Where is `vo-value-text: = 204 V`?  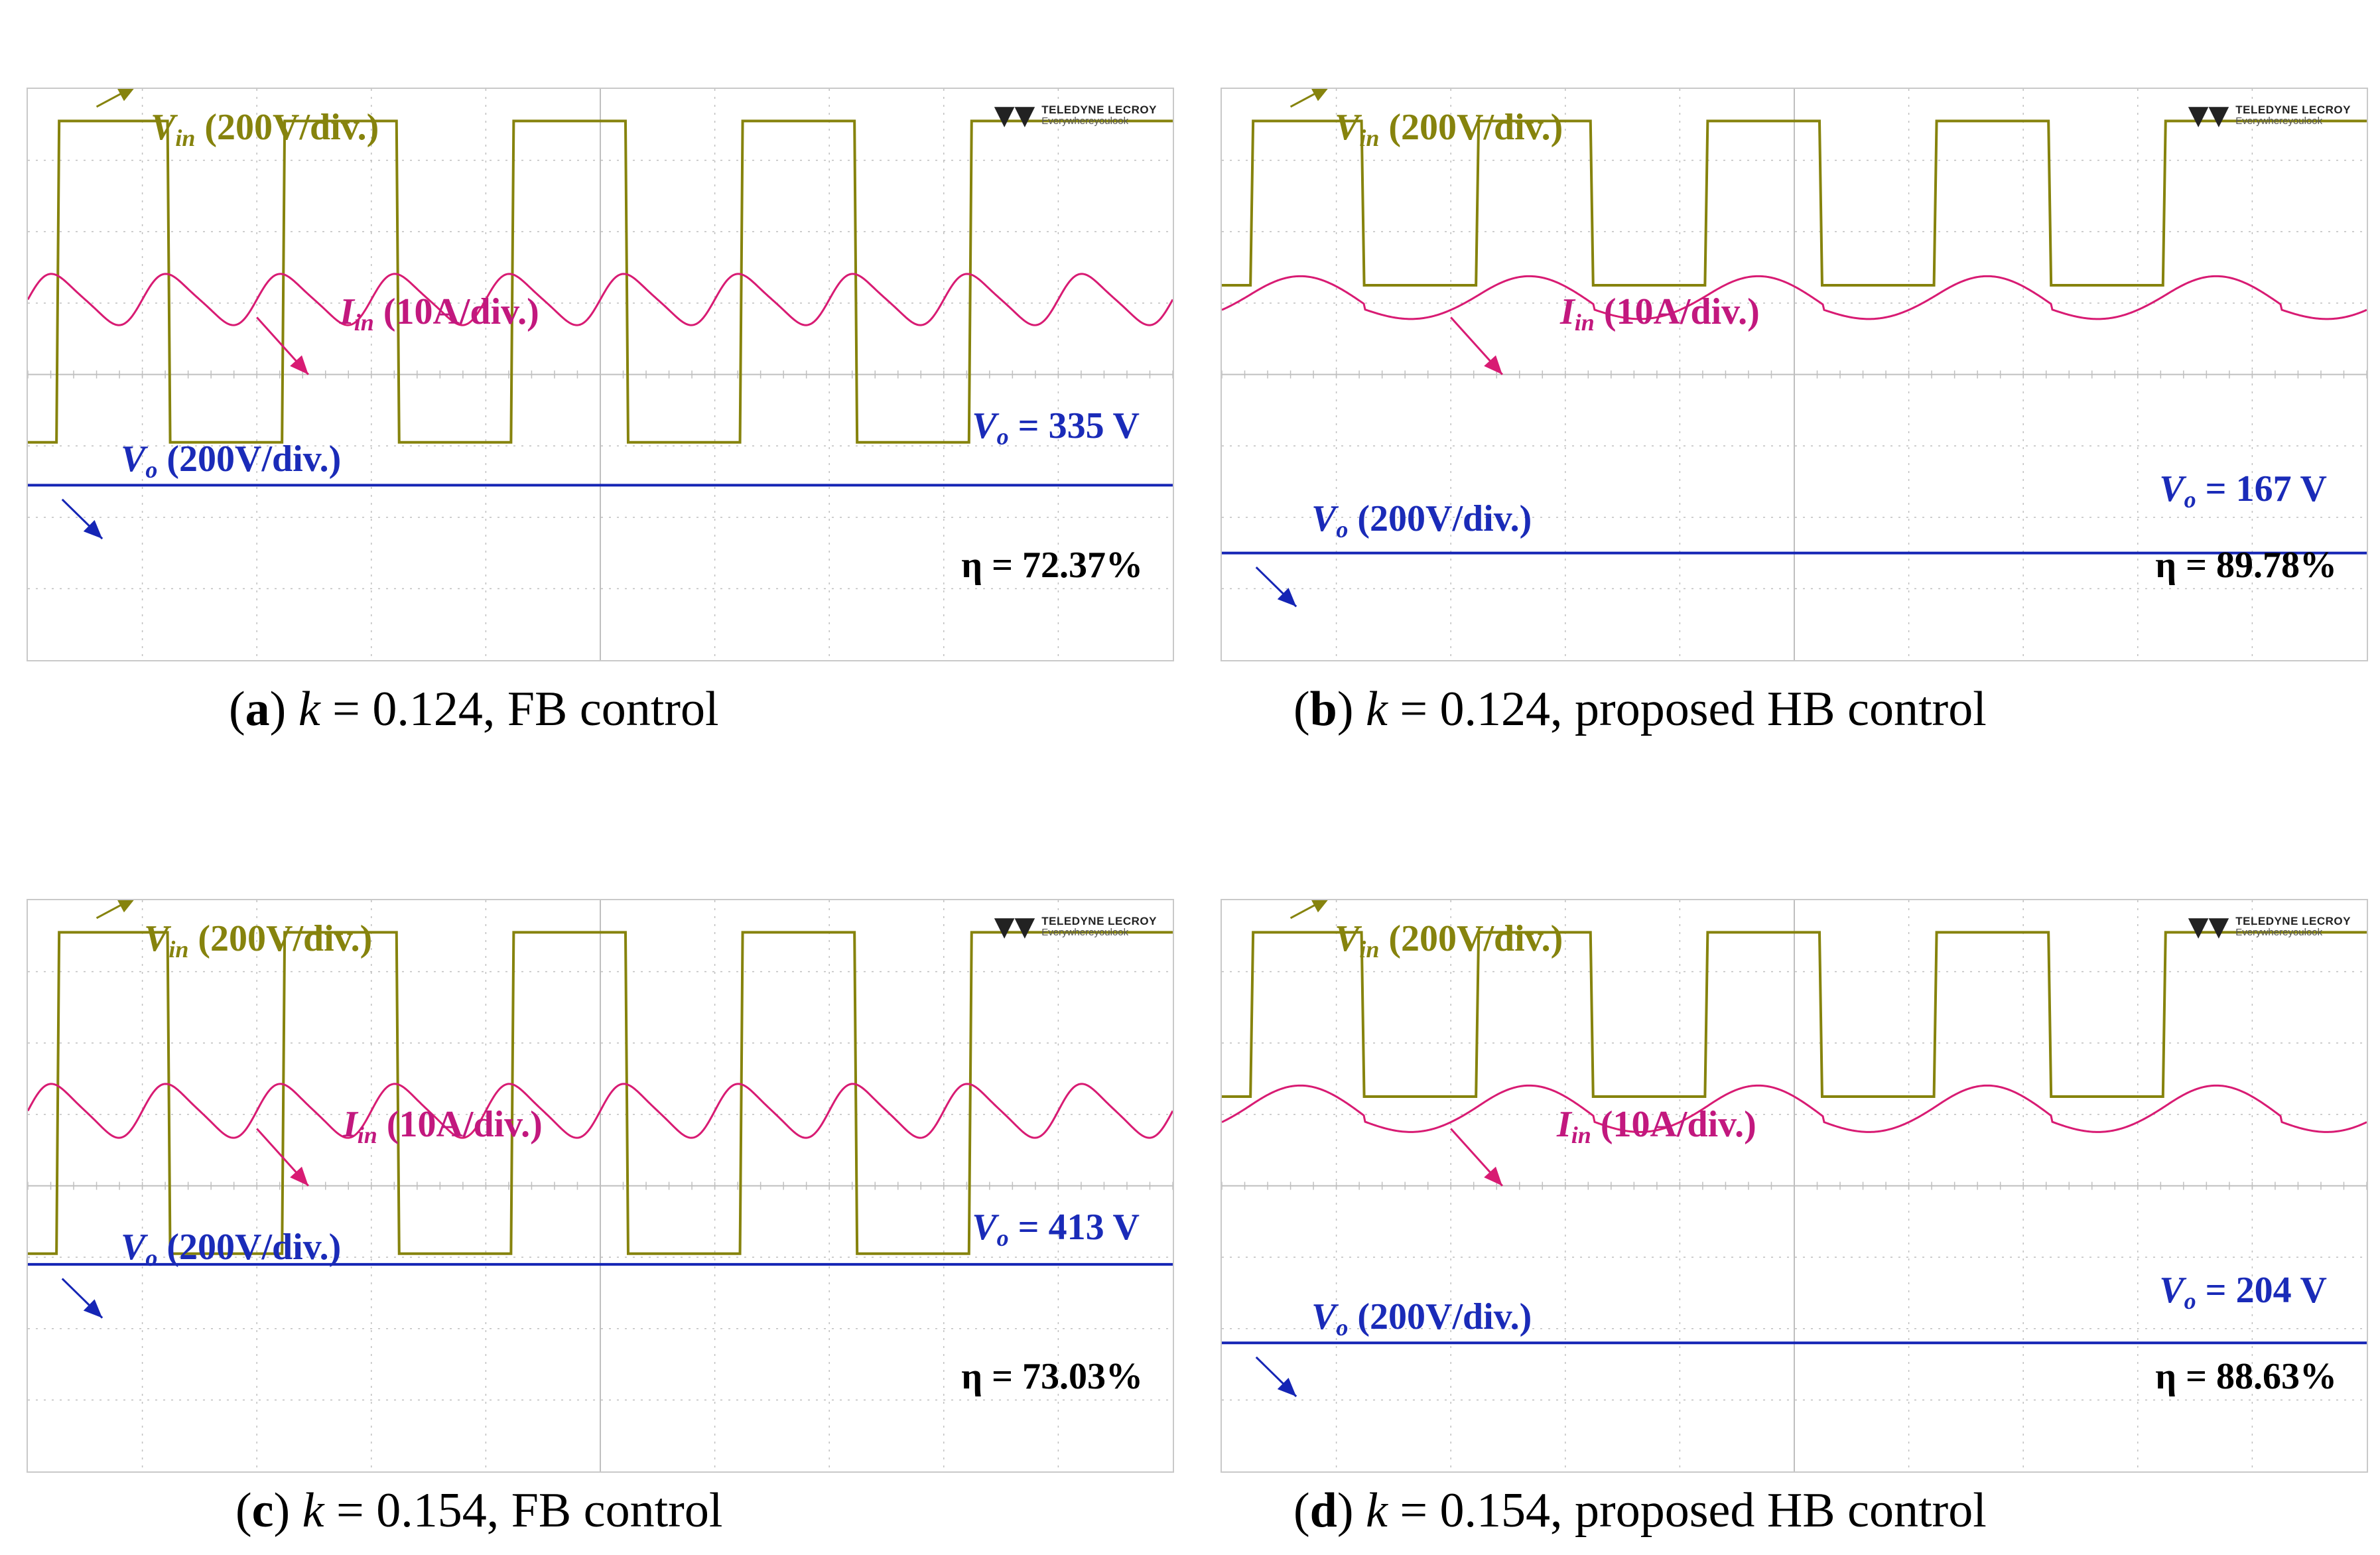 vo-value-text: = 204 V is located at coordinates (2266, 1290).